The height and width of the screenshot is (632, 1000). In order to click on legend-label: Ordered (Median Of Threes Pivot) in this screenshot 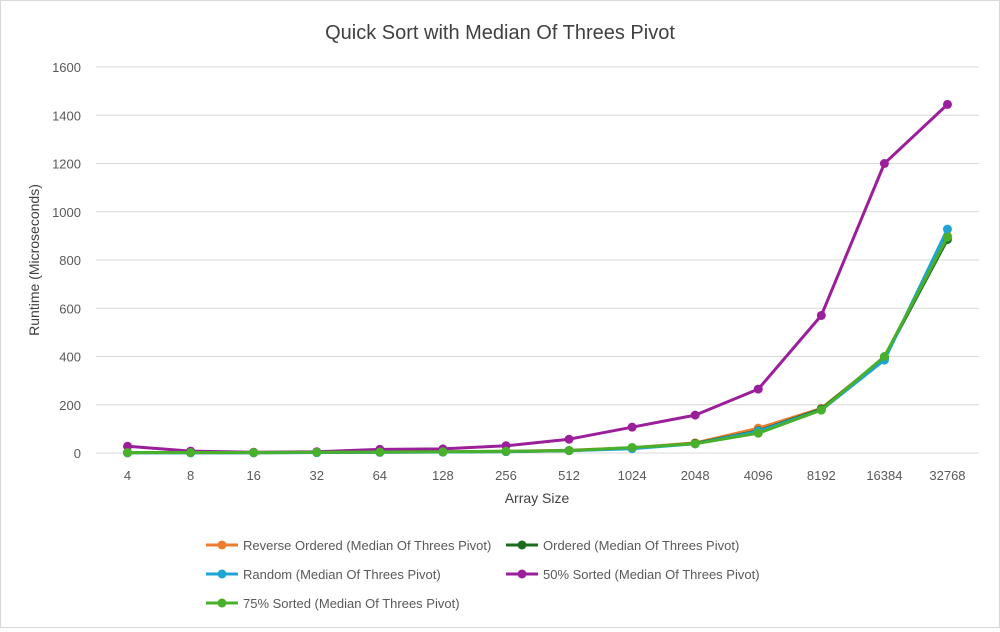, I will do `click(641, 545)`.